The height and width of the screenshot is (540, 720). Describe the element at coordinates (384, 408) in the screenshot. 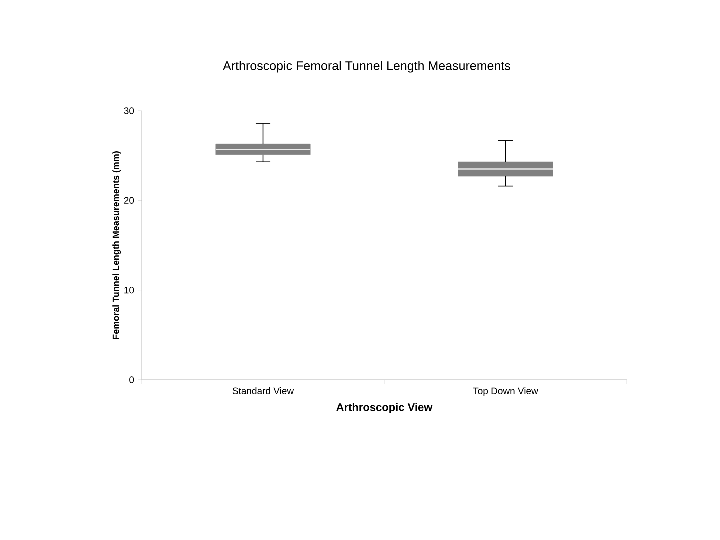

I see `x-axis-title: Arthroscopic View` at that location.